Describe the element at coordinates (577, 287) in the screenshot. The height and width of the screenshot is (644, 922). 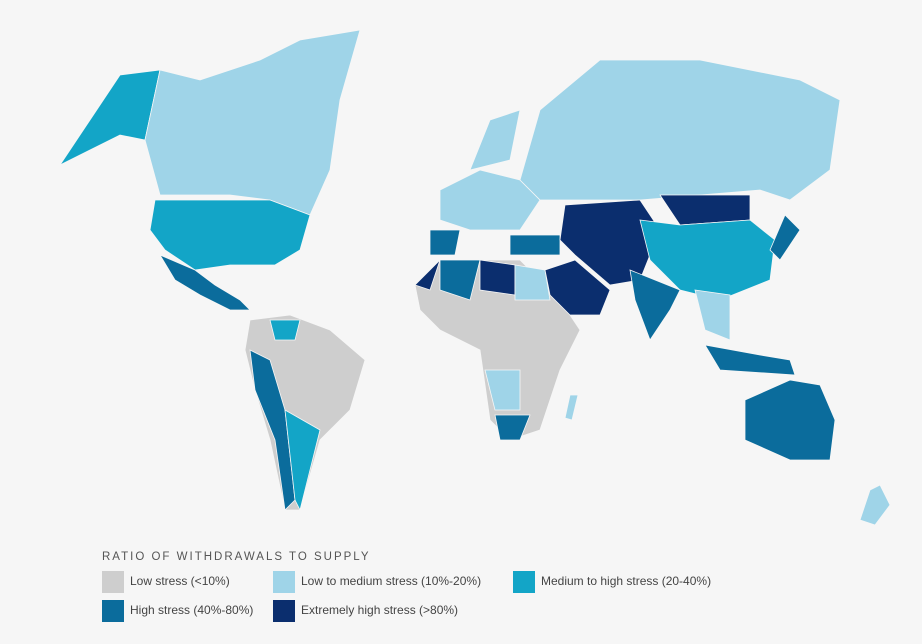
I see `arabia` at that location.